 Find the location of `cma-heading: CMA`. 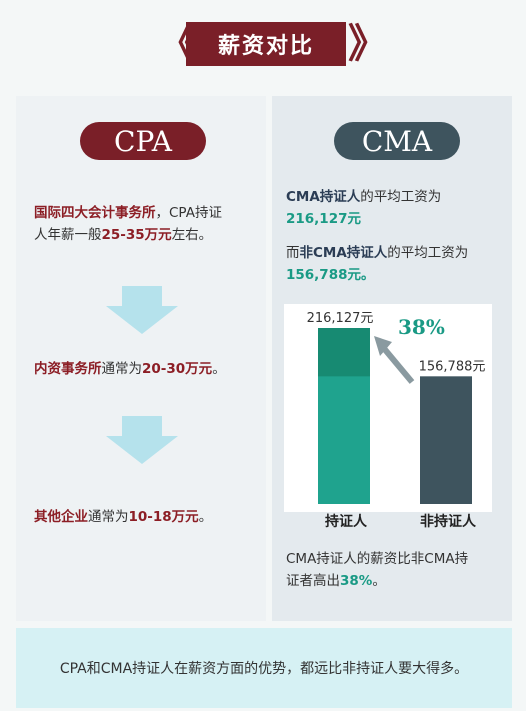

cma-heading: CMA is located at coordinates (397, 141).